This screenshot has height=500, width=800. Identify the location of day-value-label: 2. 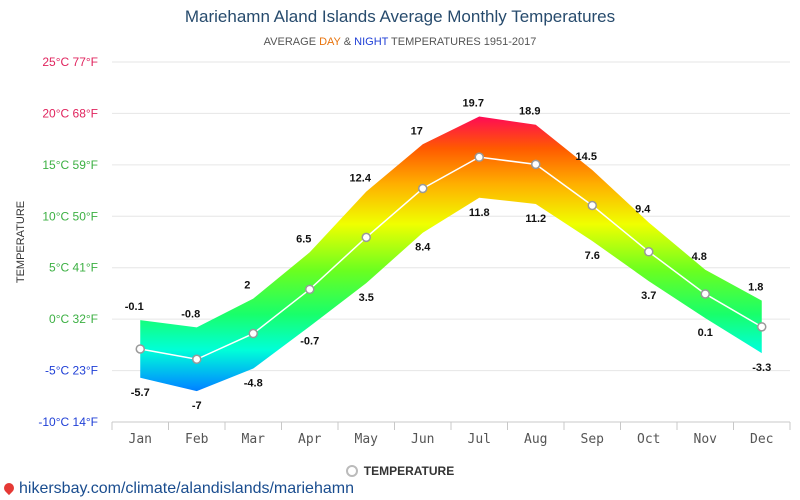
(247, 286).